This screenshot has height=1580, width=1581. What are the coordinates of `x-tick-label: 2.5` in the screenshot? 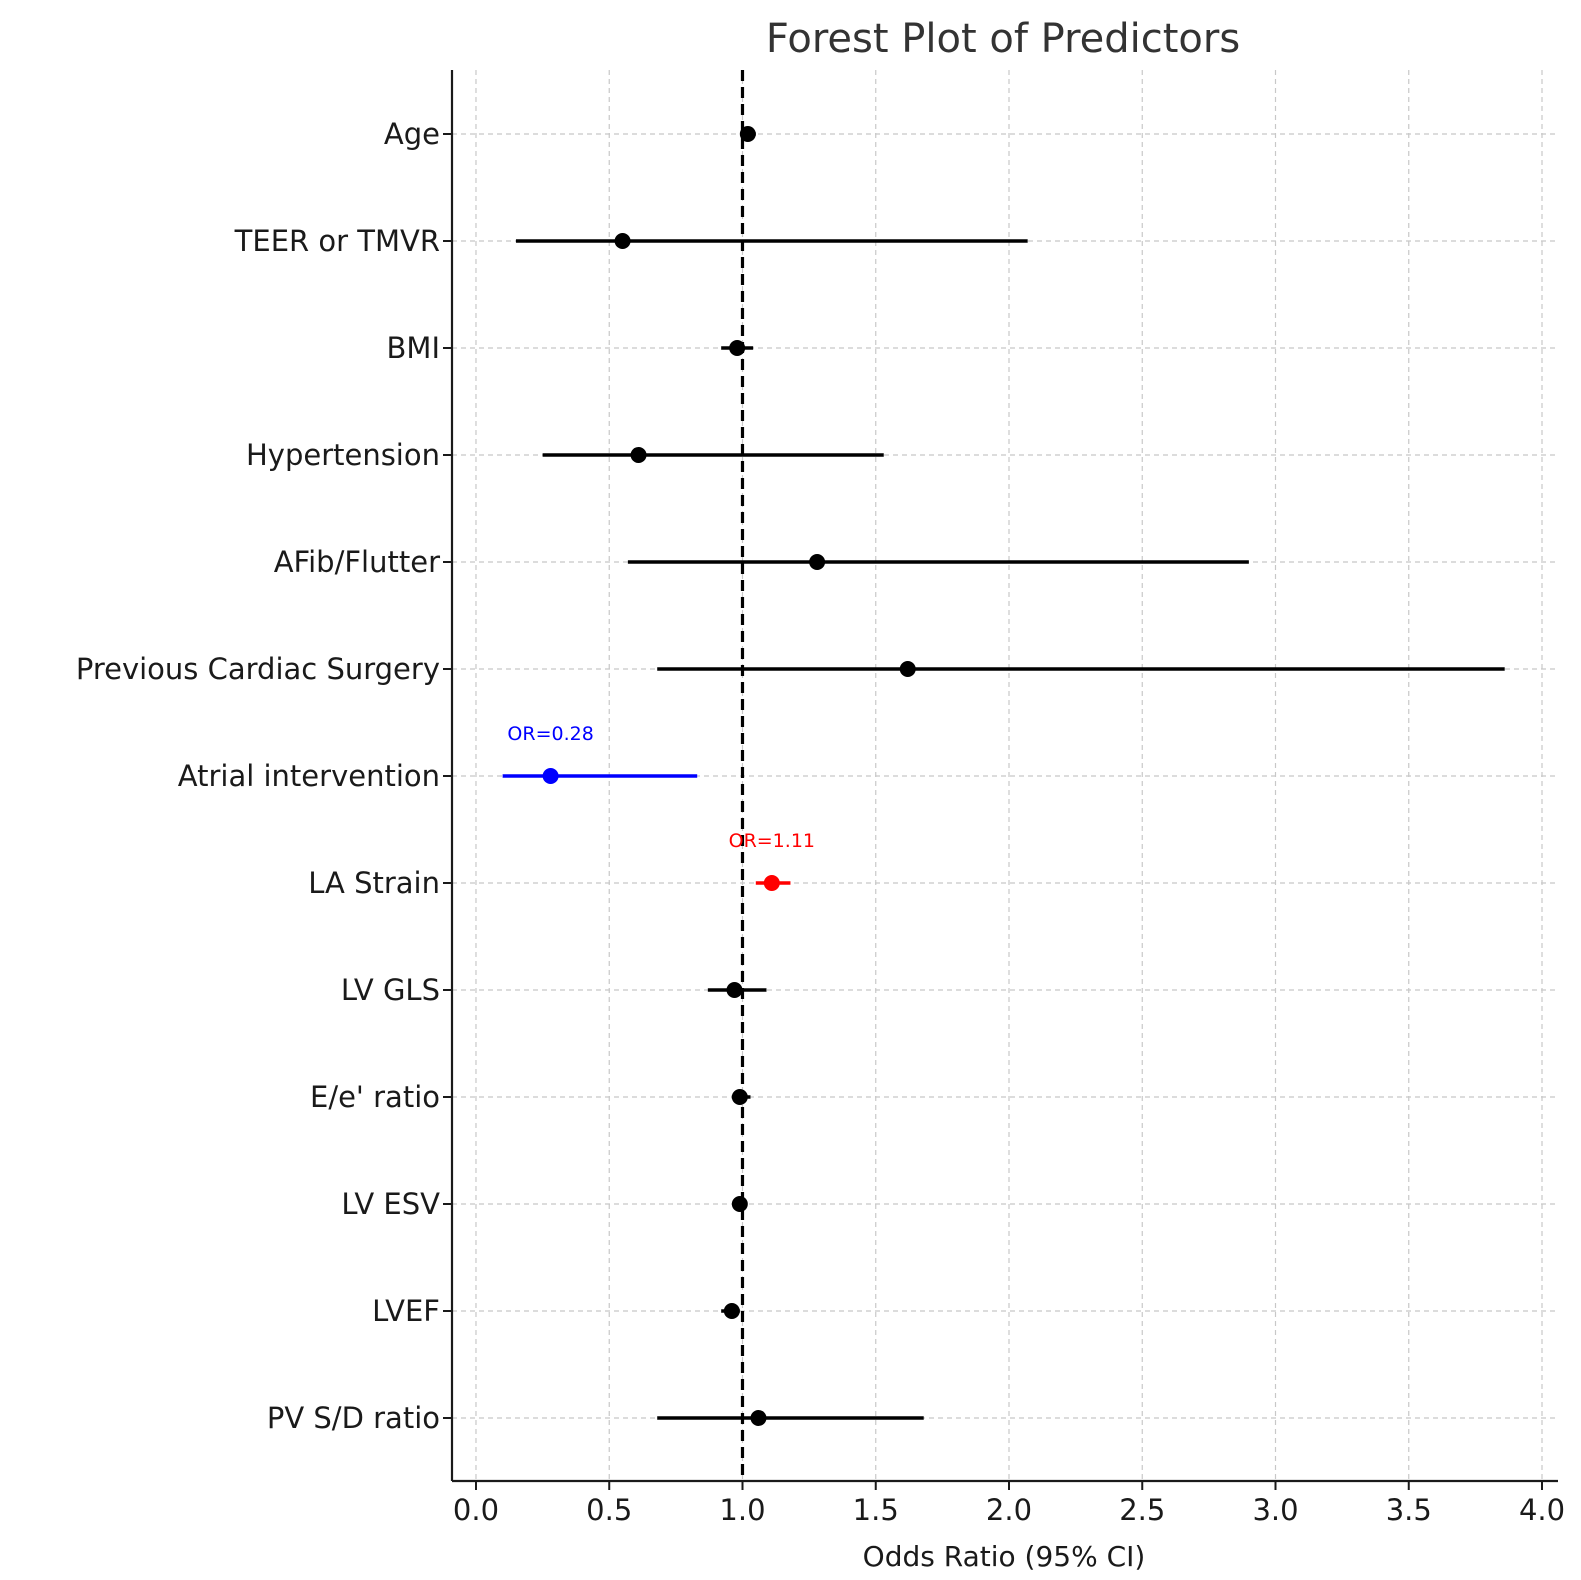 It's located at (1142, 1510).